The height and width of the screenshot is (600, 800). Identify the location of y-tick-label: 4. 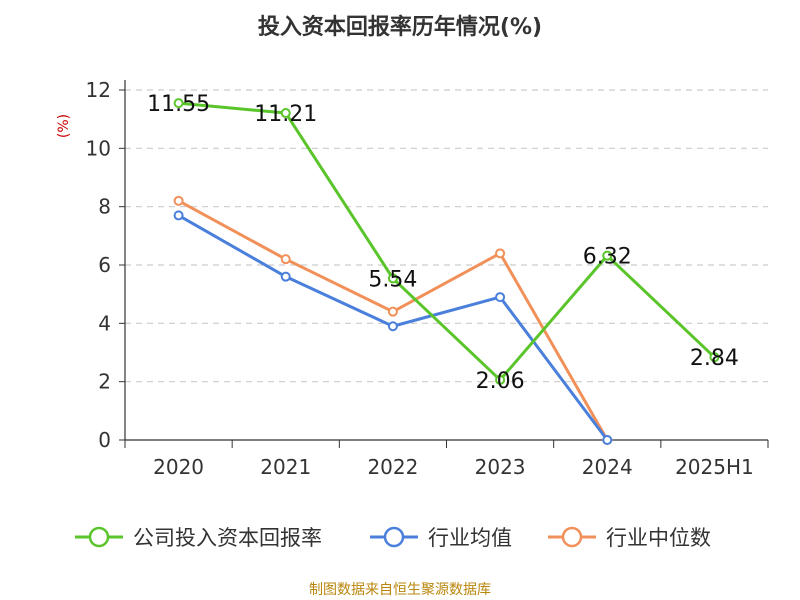
(104, 323).